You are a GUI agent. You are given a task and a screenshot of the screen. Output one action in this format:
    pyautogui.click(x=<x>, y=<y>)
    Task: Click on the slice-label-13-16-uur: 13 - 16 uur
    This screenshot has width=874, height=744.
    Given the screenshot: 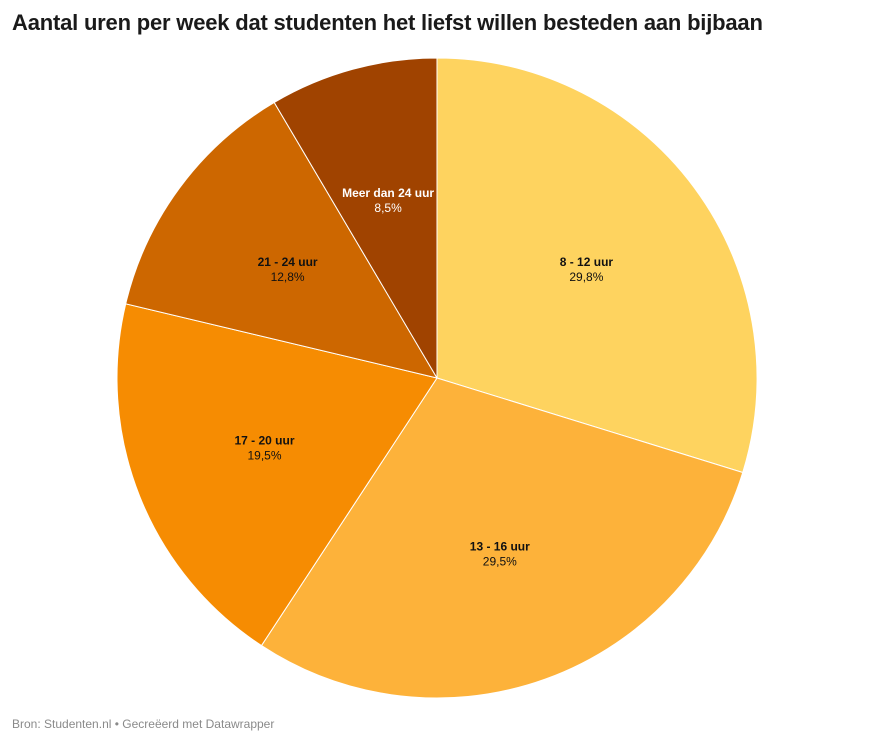 What is the action you would take?
    pyautogui.click(x=500, y=547)
    